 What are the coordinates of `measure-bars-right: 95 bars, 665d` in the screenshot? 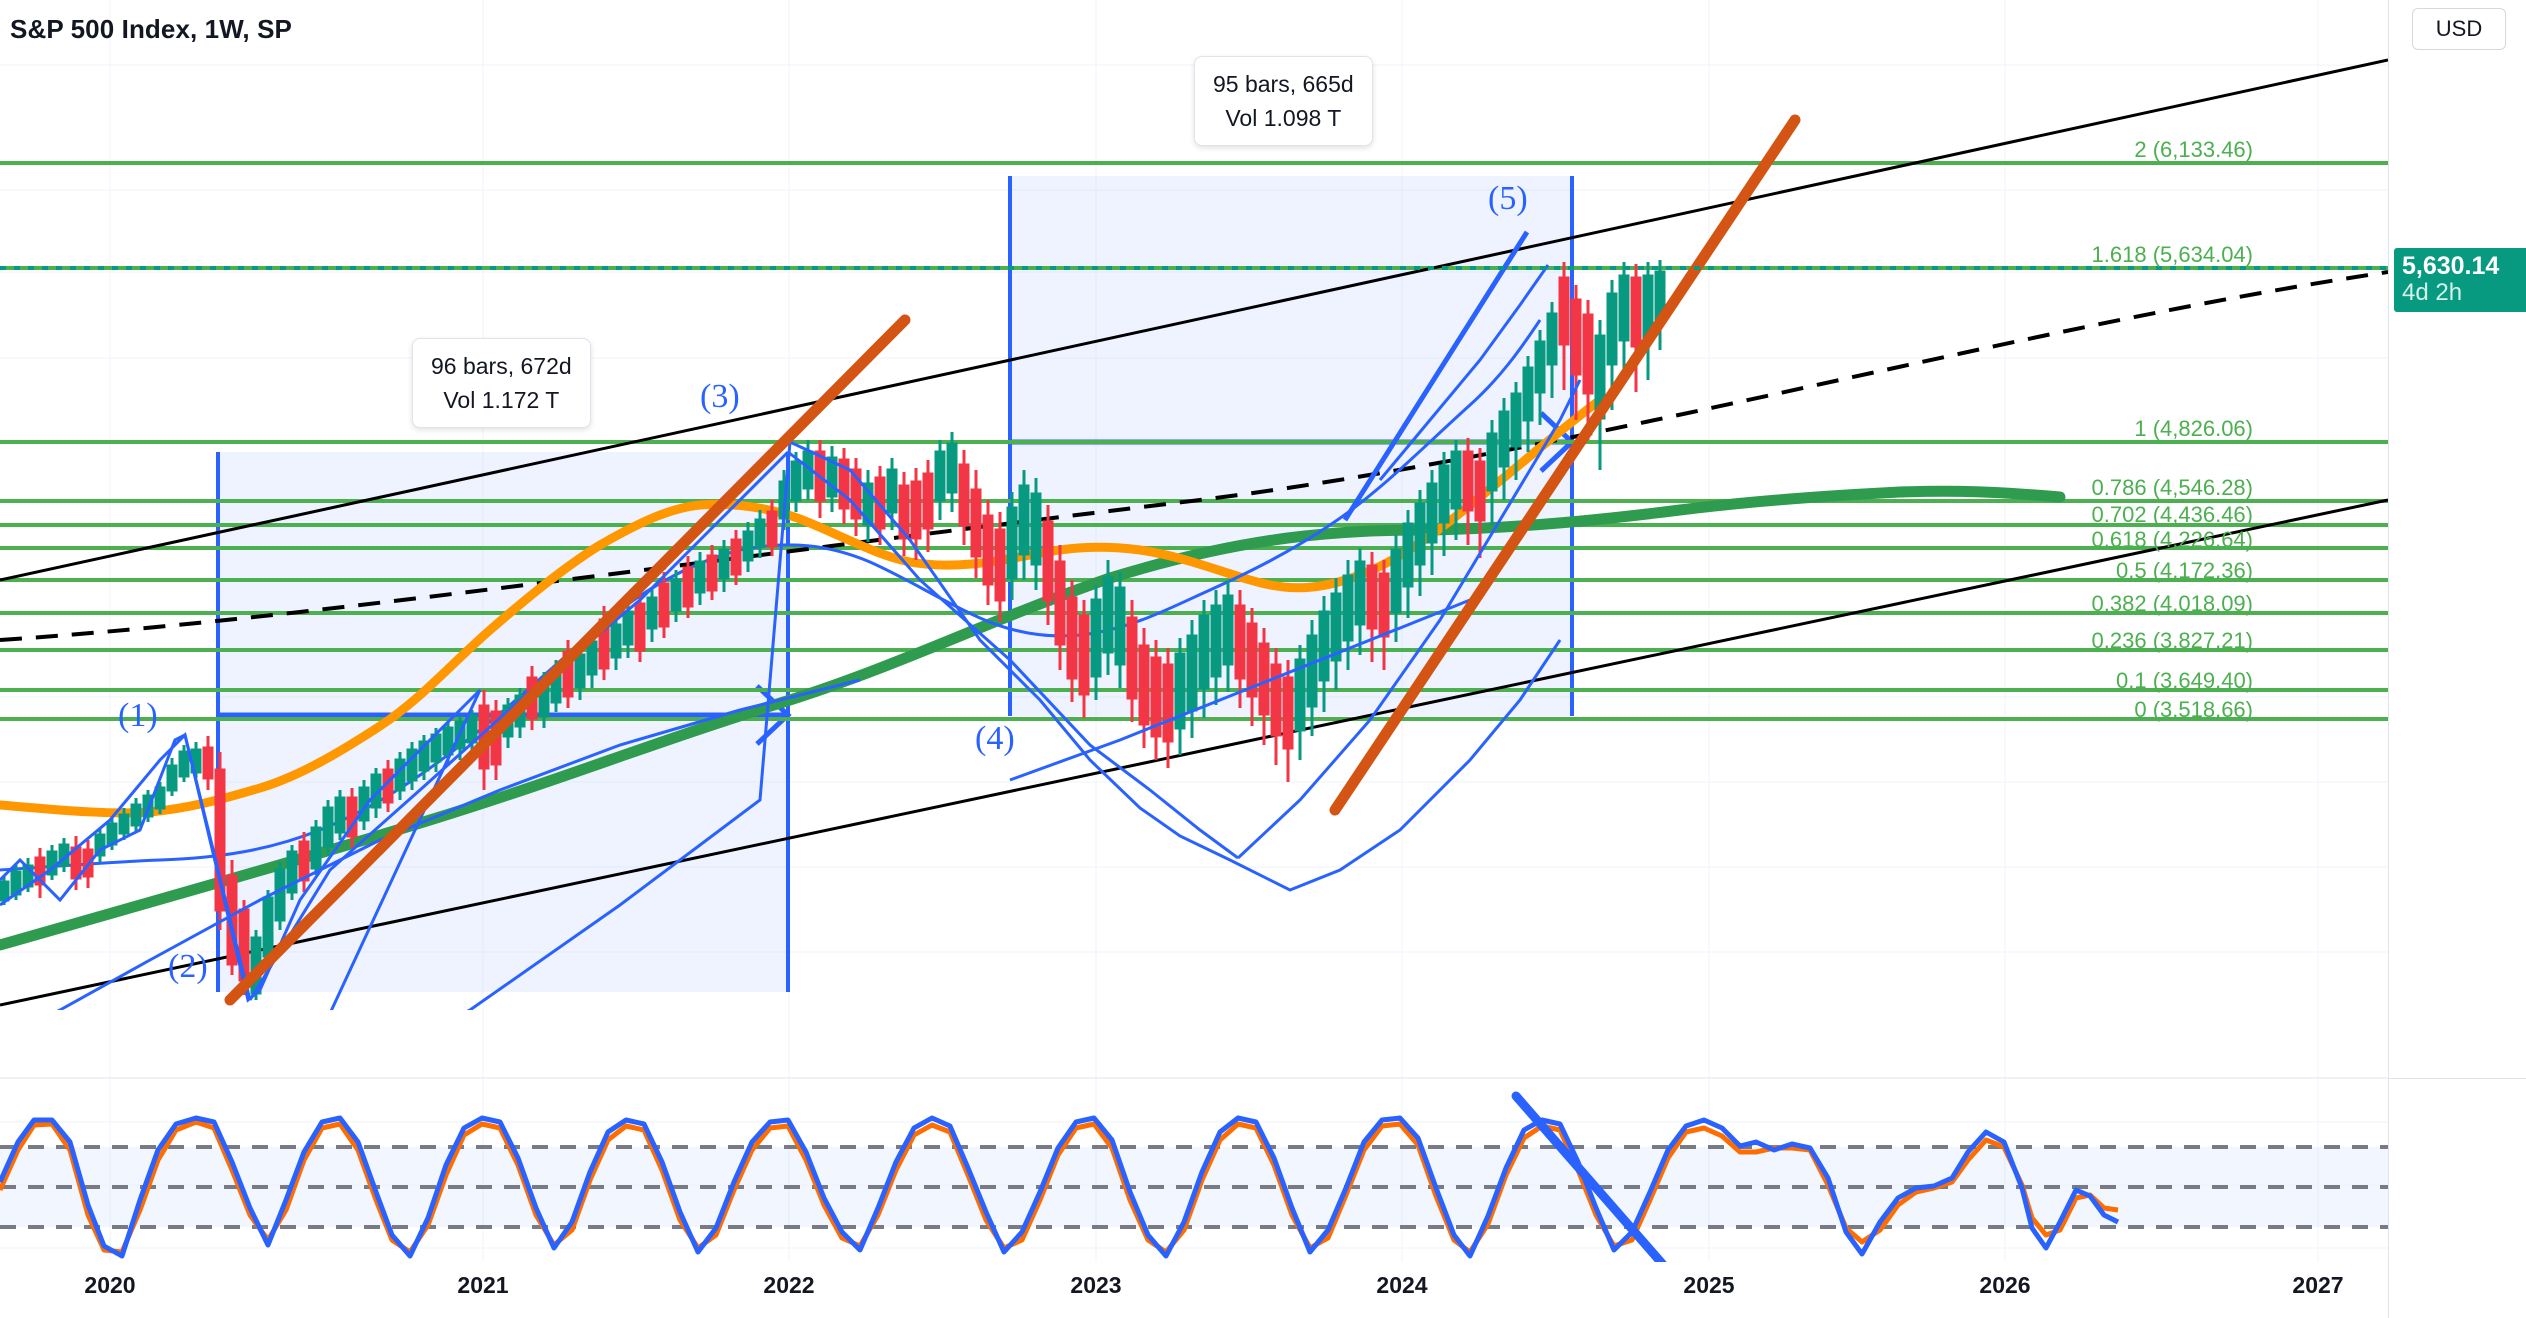 It's located at (1283, 84).